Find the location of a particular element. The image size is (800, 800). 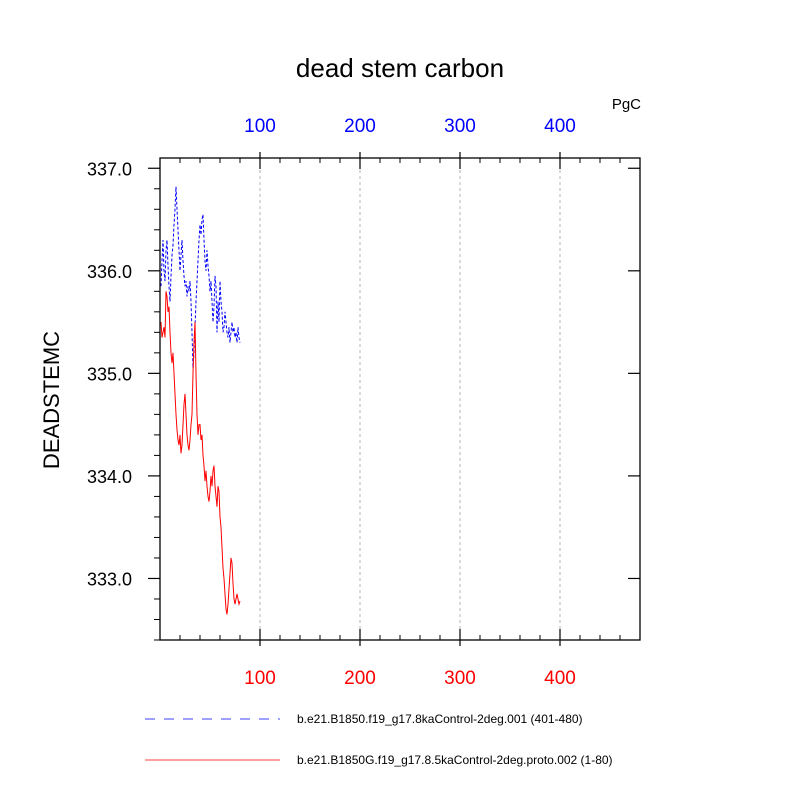

x-tick-label-top: 300 is located at coordinates (460, 126).